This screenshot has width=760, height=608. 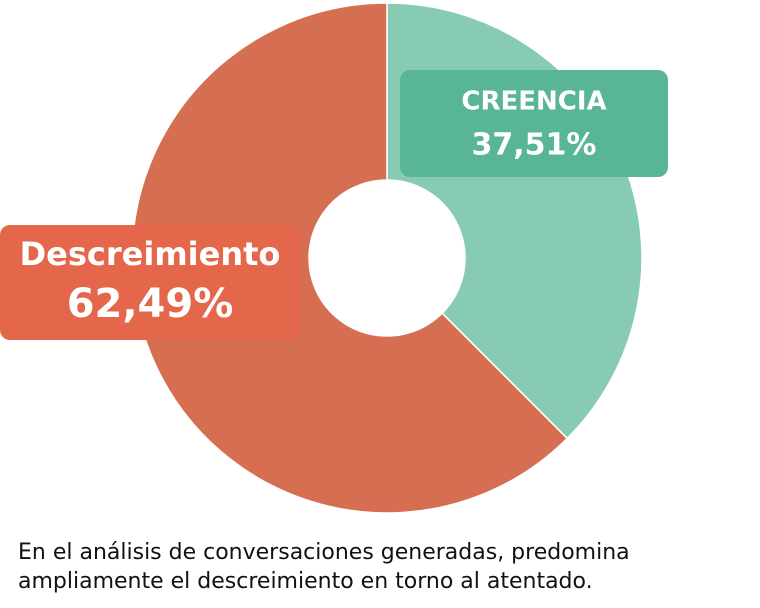 I want to click on category-label: Descreimiento, so click(x=150, y=254).